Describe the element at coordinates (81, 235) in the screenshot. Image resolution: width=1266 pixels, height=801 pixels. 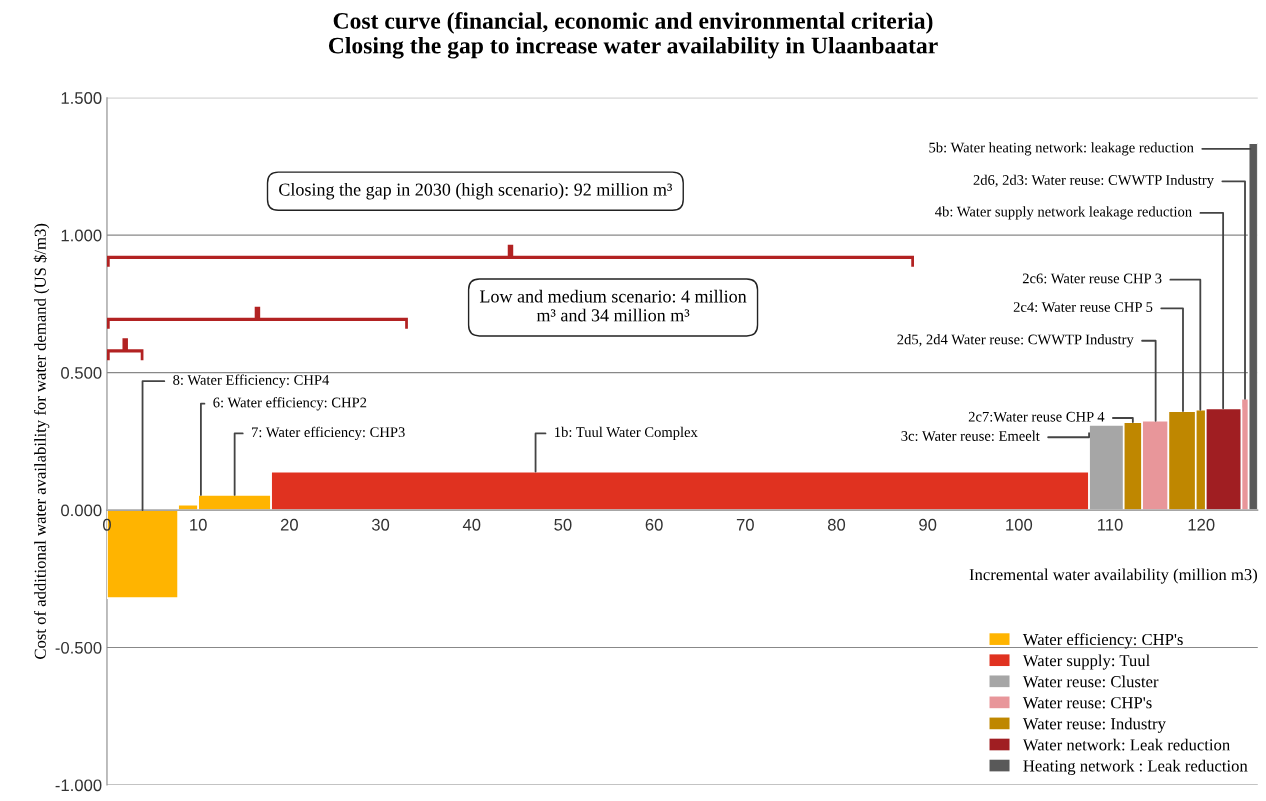
I see `y-tick-label: 1.000` at that location.